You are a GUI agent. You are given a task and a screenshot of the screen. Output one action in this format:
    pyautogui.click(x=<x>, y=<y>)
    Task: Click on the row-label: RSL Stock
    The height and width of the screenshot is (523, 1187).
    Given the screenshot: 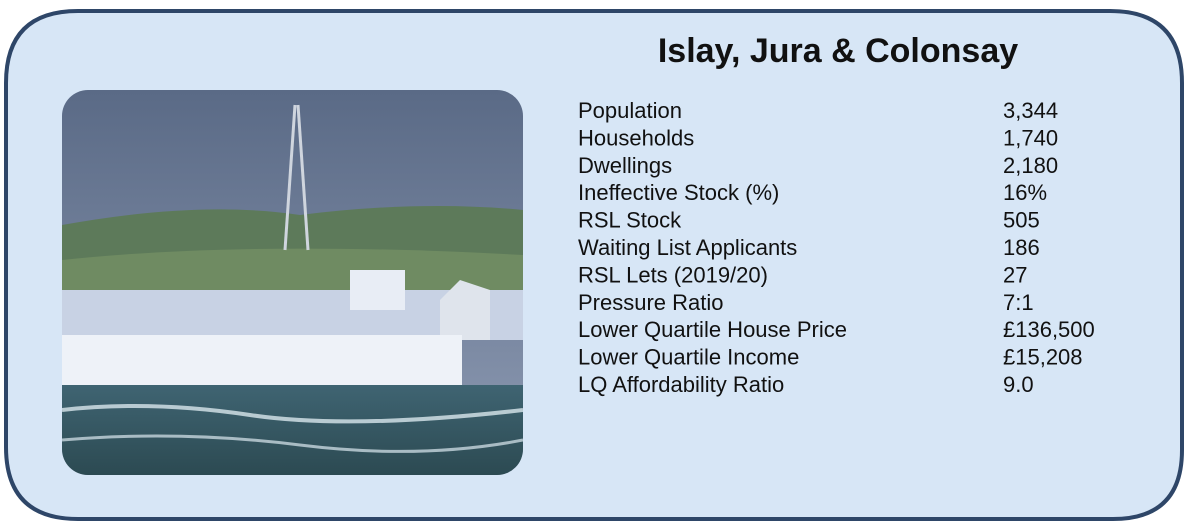 What is the action you would take?
    pyautogui.click(x=630, y=220)
    